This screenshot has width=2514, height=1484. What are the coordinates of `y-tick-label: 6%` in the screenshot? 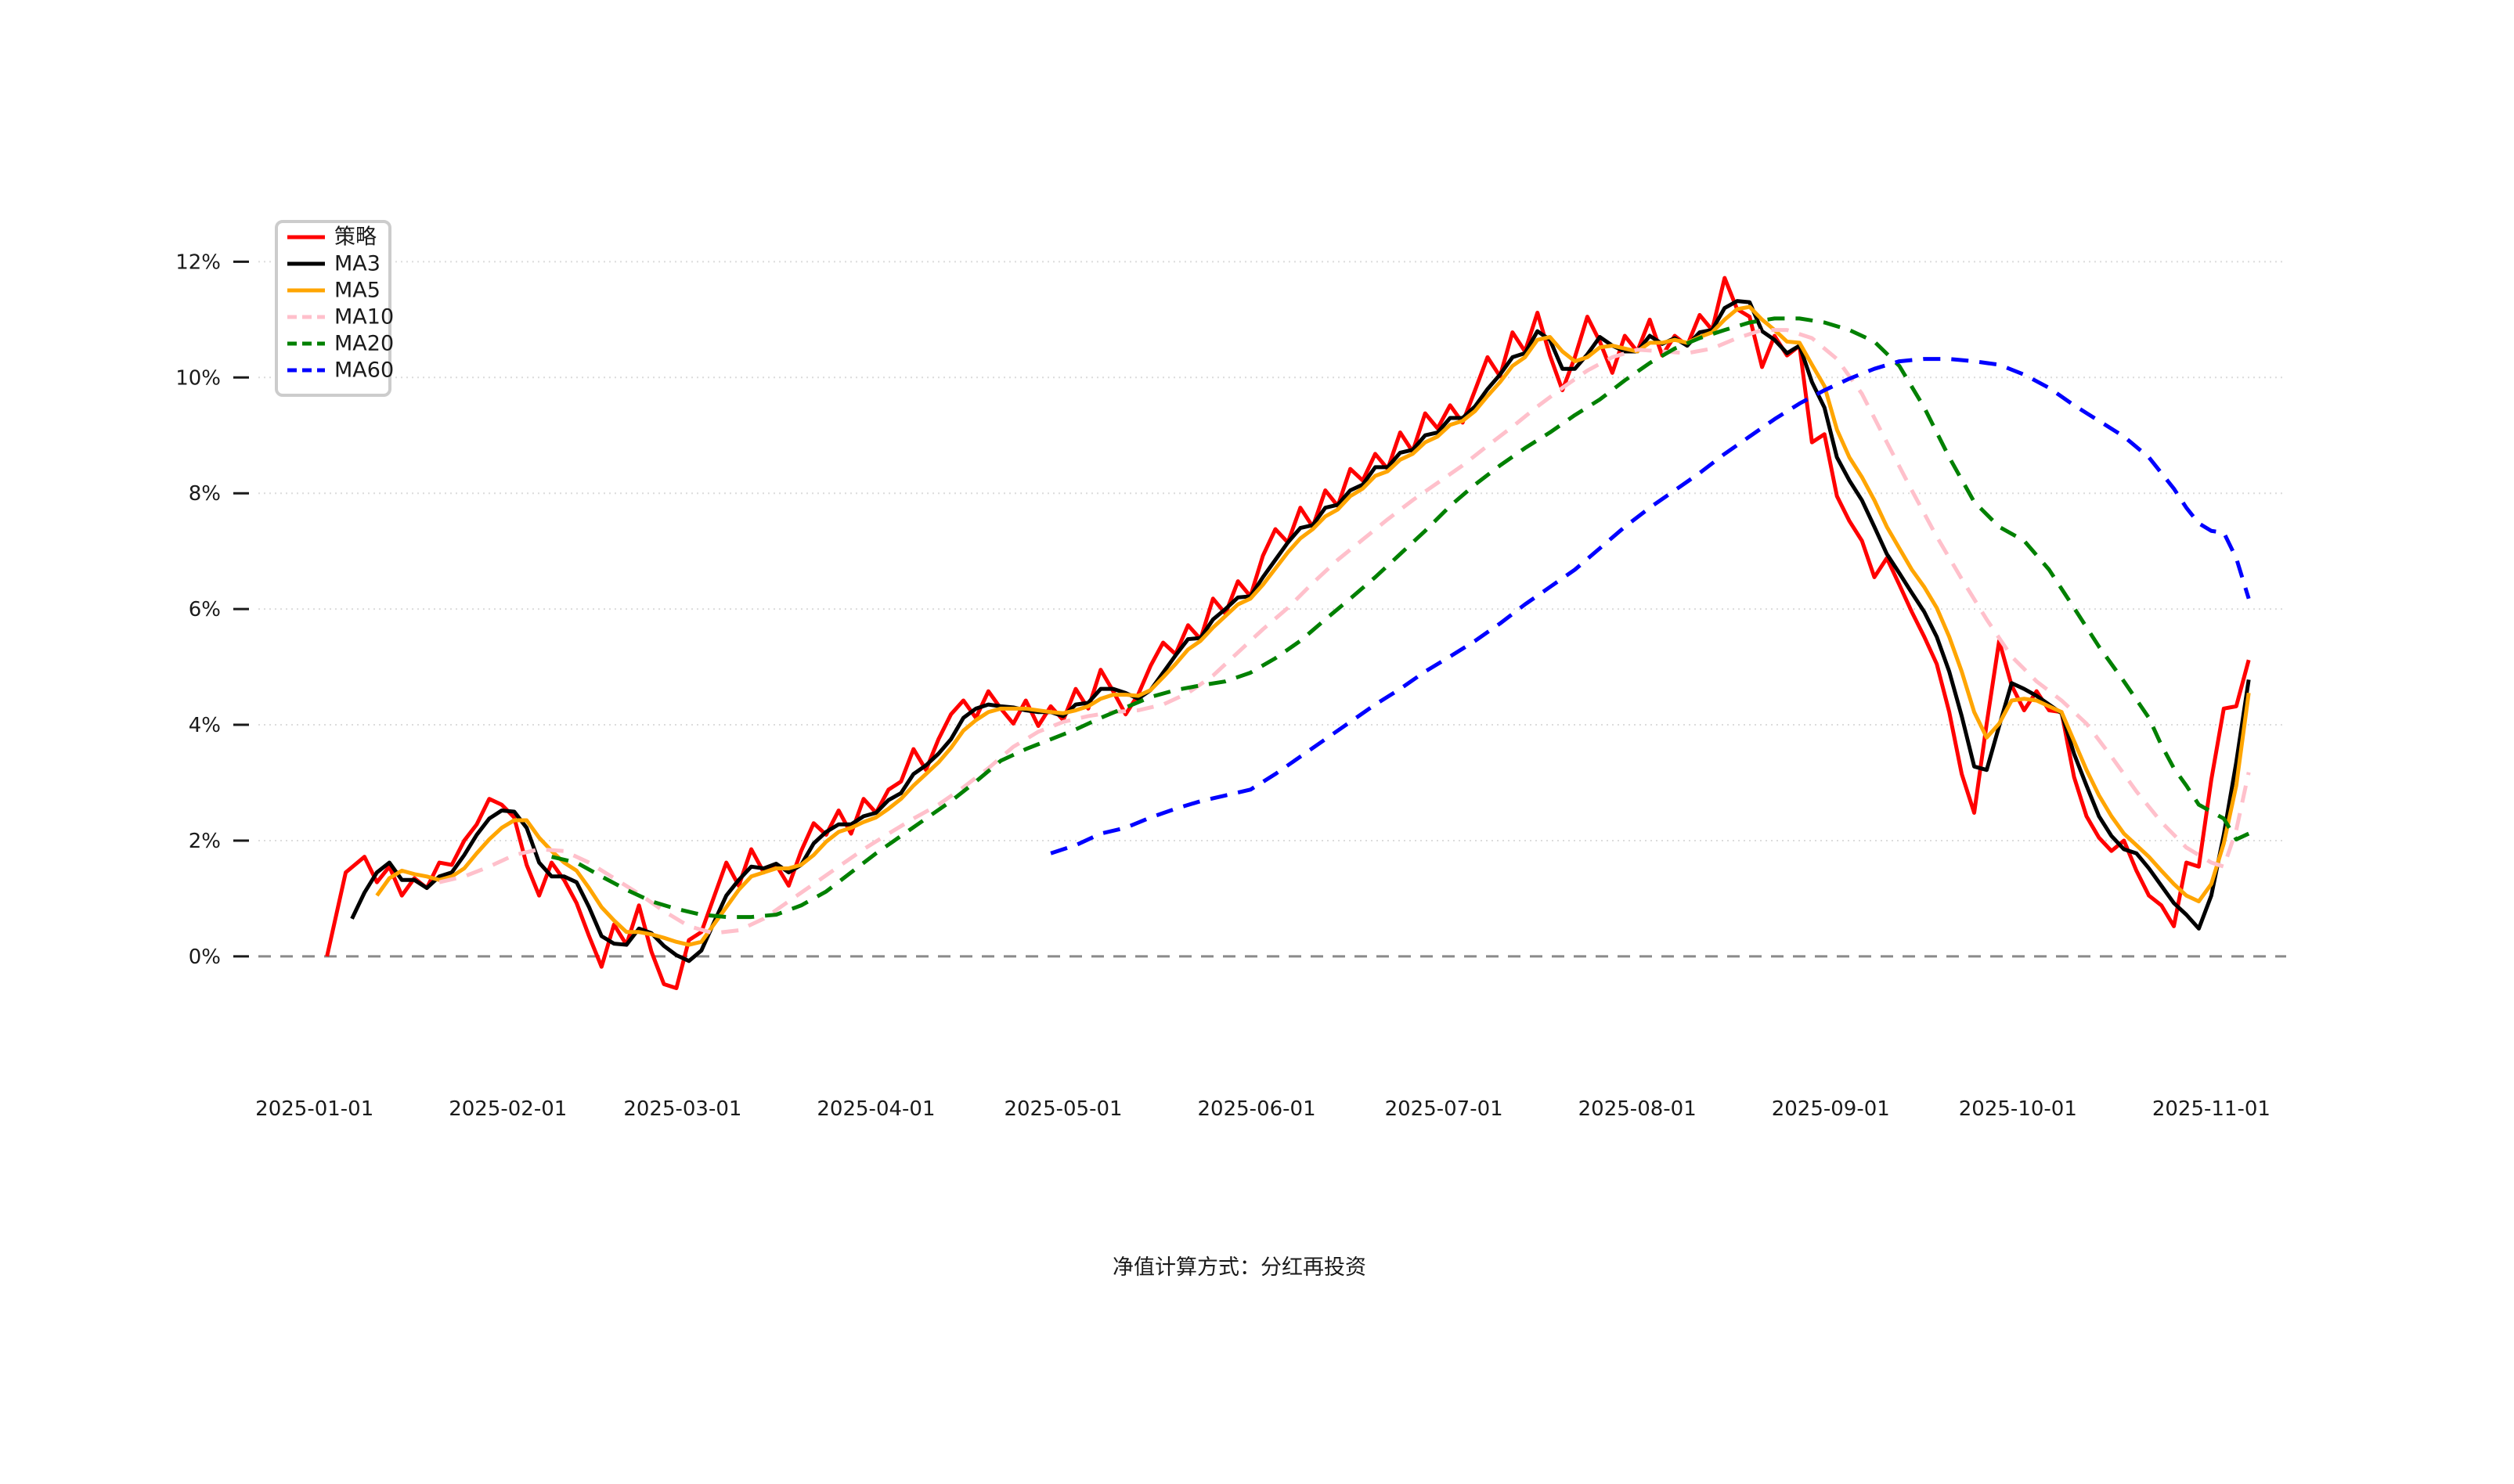 It's located at (205, 609).